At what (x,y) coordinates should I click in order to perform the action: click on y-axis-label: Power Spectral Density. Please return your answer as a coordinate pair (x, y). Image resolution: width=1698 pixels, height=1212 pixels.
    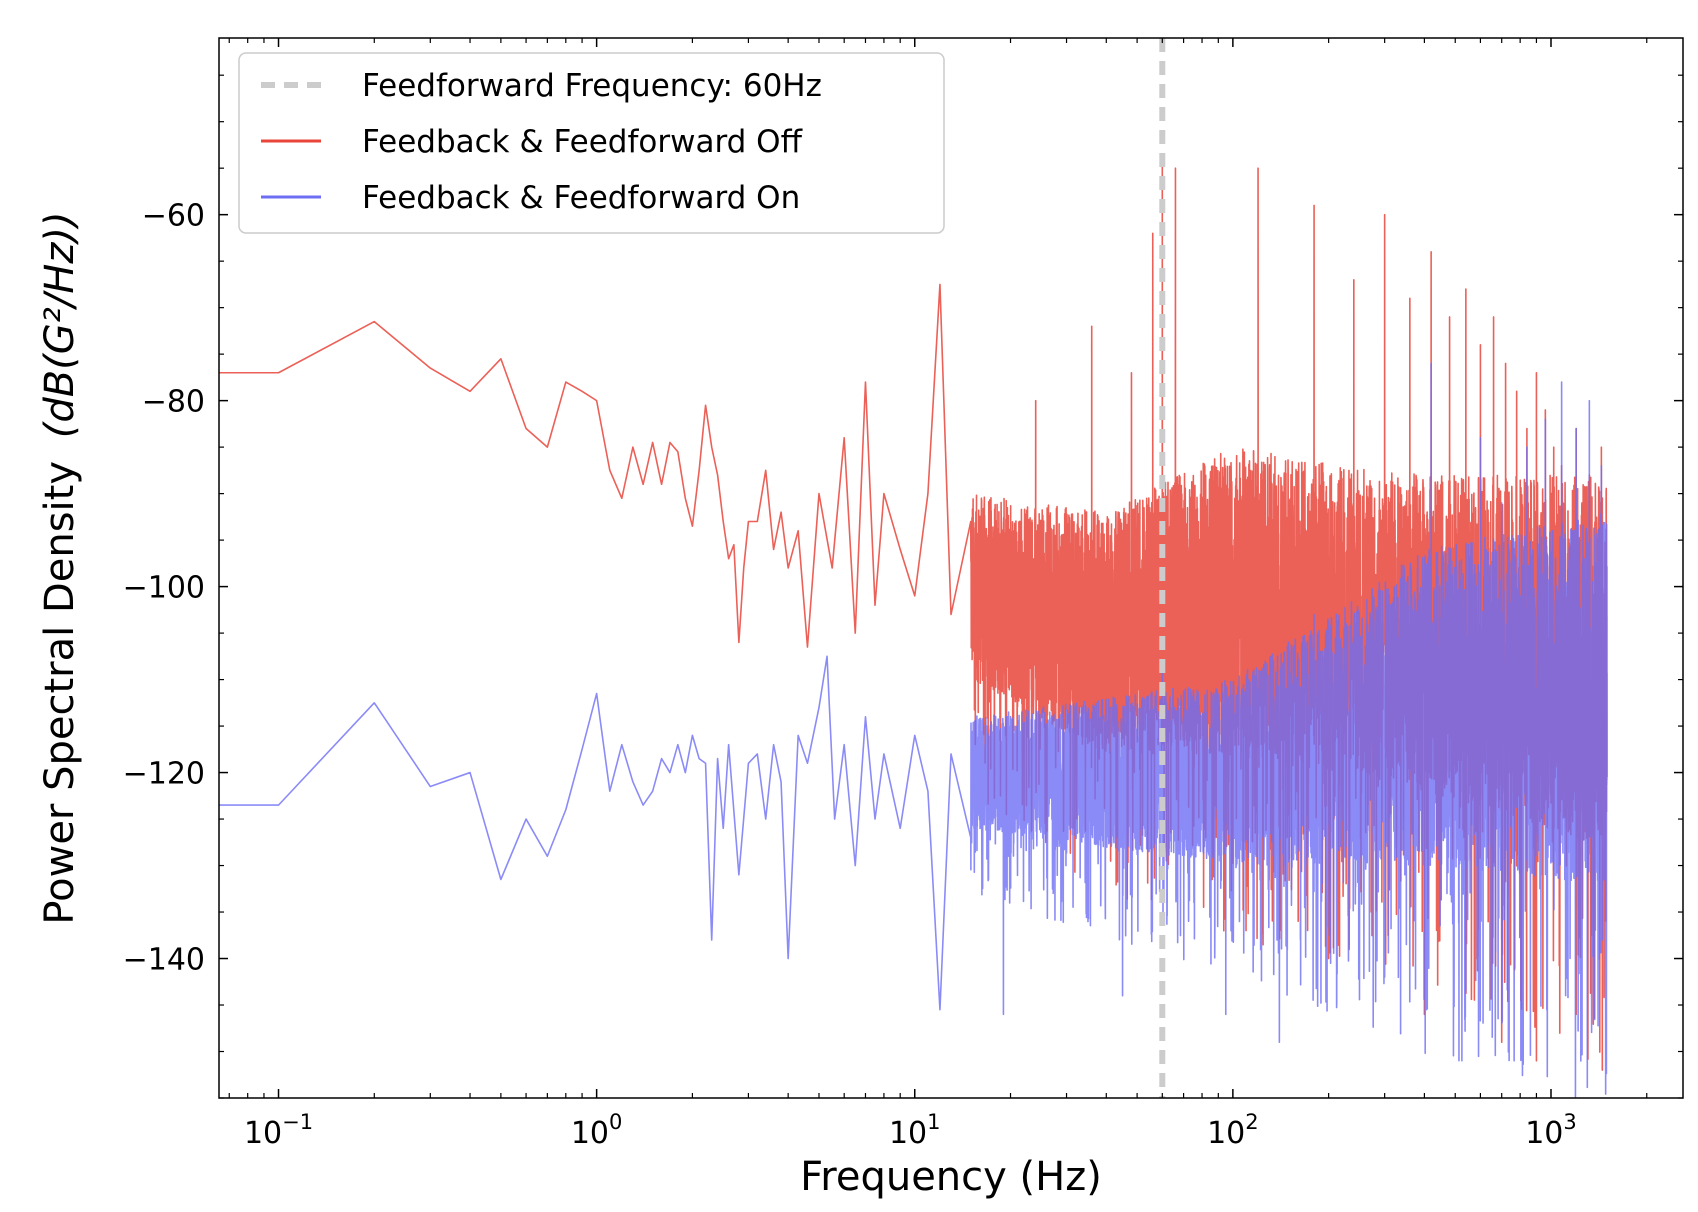
    Looking at the image, I should click on (60, 693).